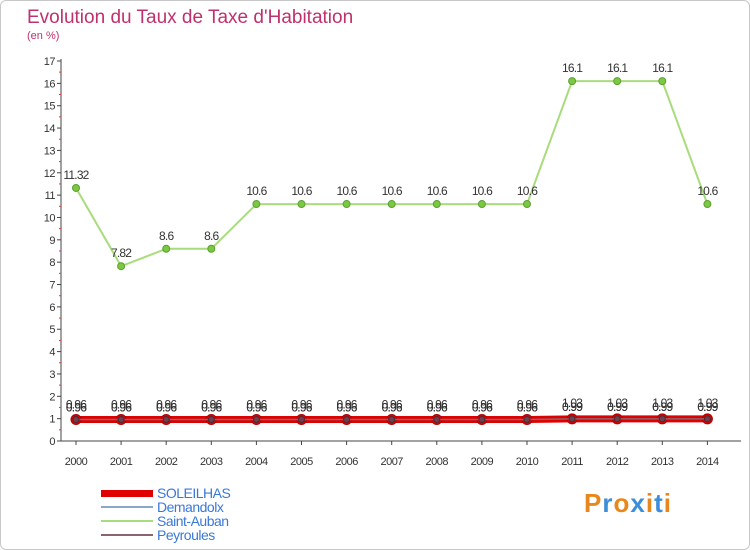  What do you see at coordinates (346, 462) in the screenshot?
I see `x-tick-label: 2006` at bounding box center [346, 462].